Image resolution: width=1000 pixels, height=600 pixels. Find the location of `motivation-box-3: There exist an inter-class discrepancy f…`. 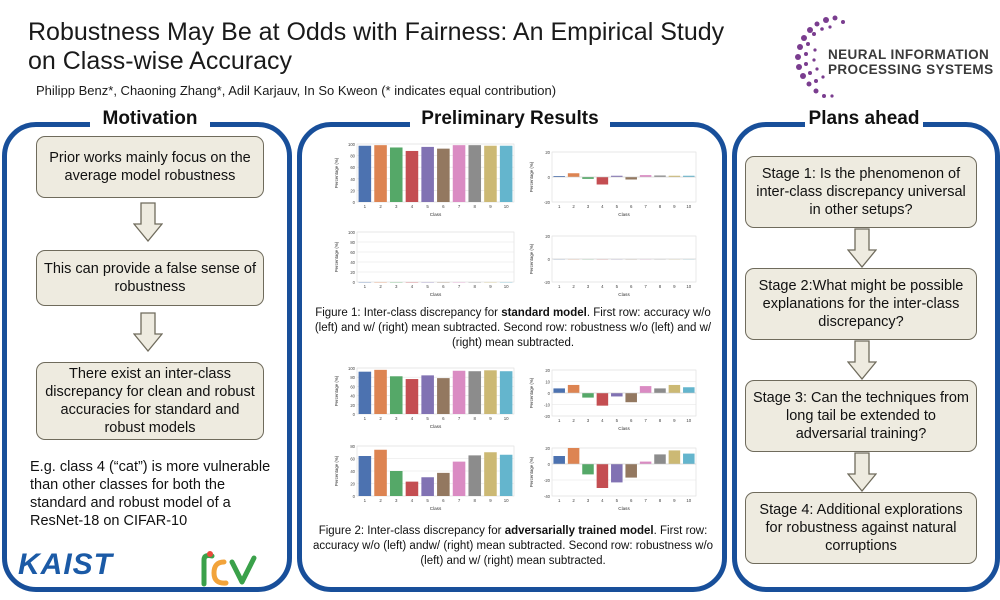

motivation-box-3: There exist an inter-class discrepancy f… is located at coordinates (150, 401).